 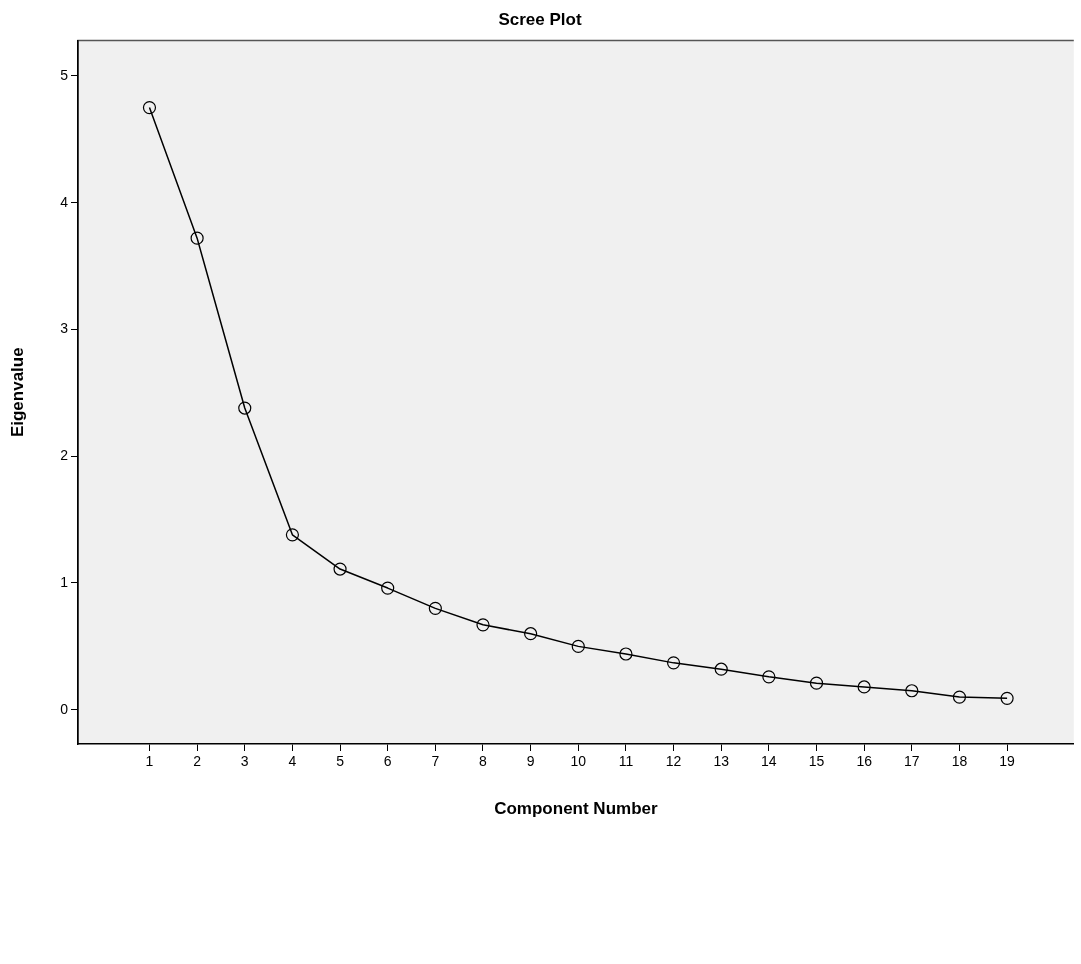 I want to click on x-tick-label: 6, so click(x=387, y=761).